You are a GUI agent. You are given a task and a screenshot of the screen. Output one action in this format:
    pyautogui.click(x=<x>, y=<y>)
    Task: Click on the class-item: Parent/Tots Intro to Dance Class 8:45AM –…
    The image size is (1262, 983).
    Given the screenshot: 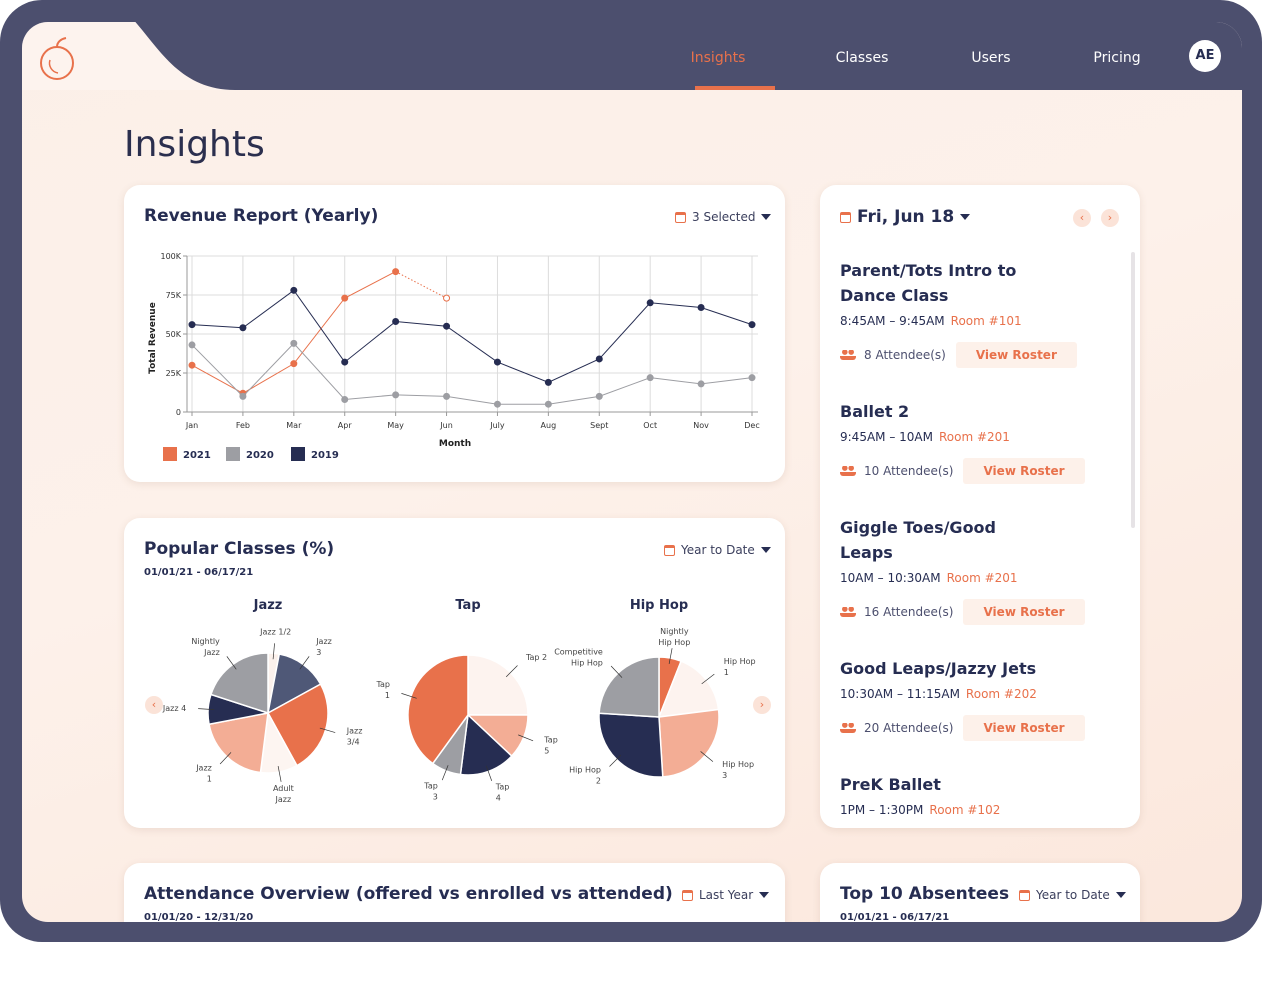 What is the action you would take?
    pyautogui.click(x=985, y=313)
    